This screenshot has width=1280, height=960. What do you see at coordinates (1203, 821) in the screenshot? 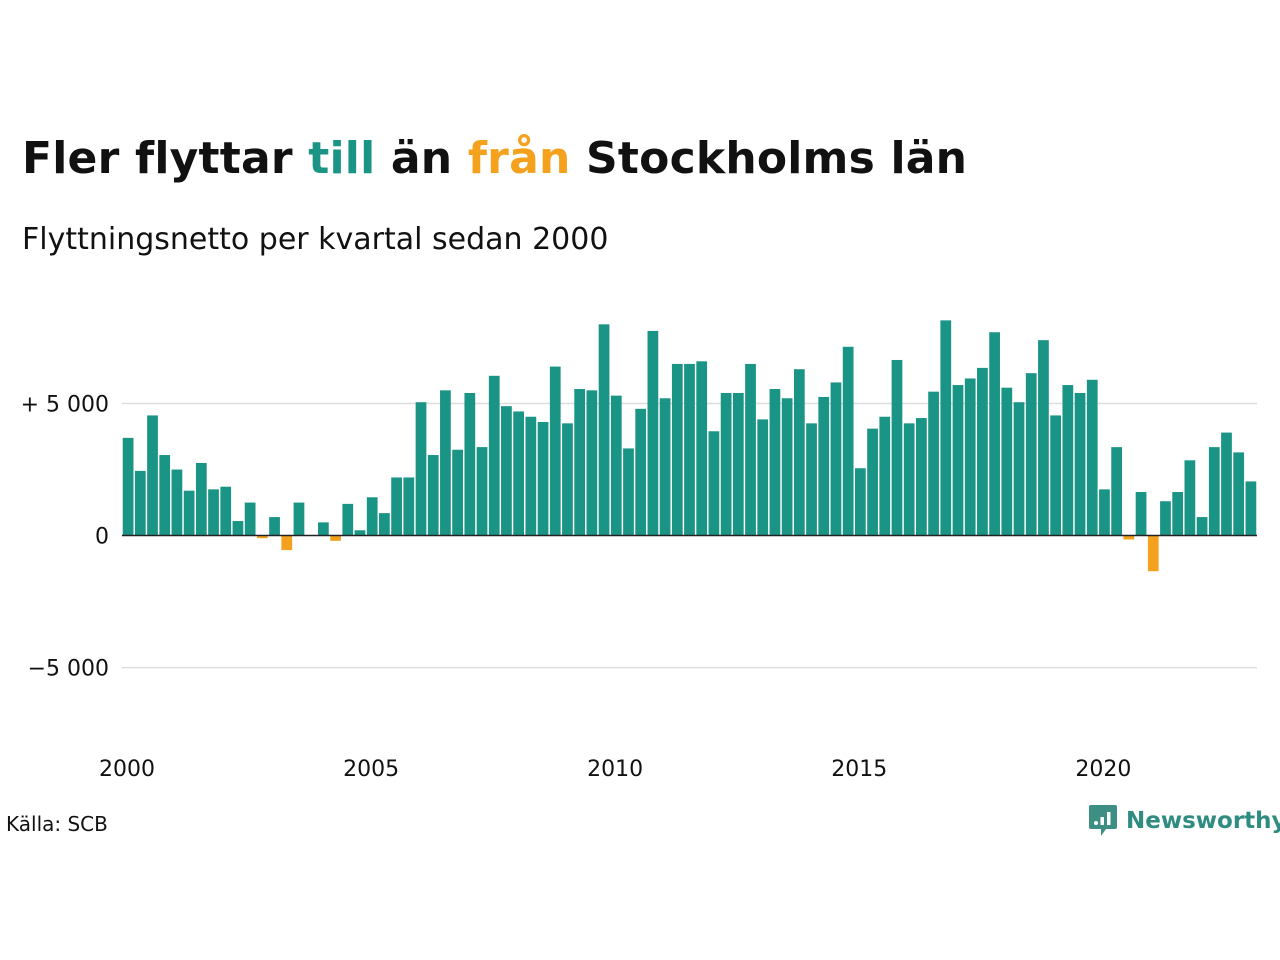
I see `brand-name: Newsworthy` at bounding box center [1203, 821].